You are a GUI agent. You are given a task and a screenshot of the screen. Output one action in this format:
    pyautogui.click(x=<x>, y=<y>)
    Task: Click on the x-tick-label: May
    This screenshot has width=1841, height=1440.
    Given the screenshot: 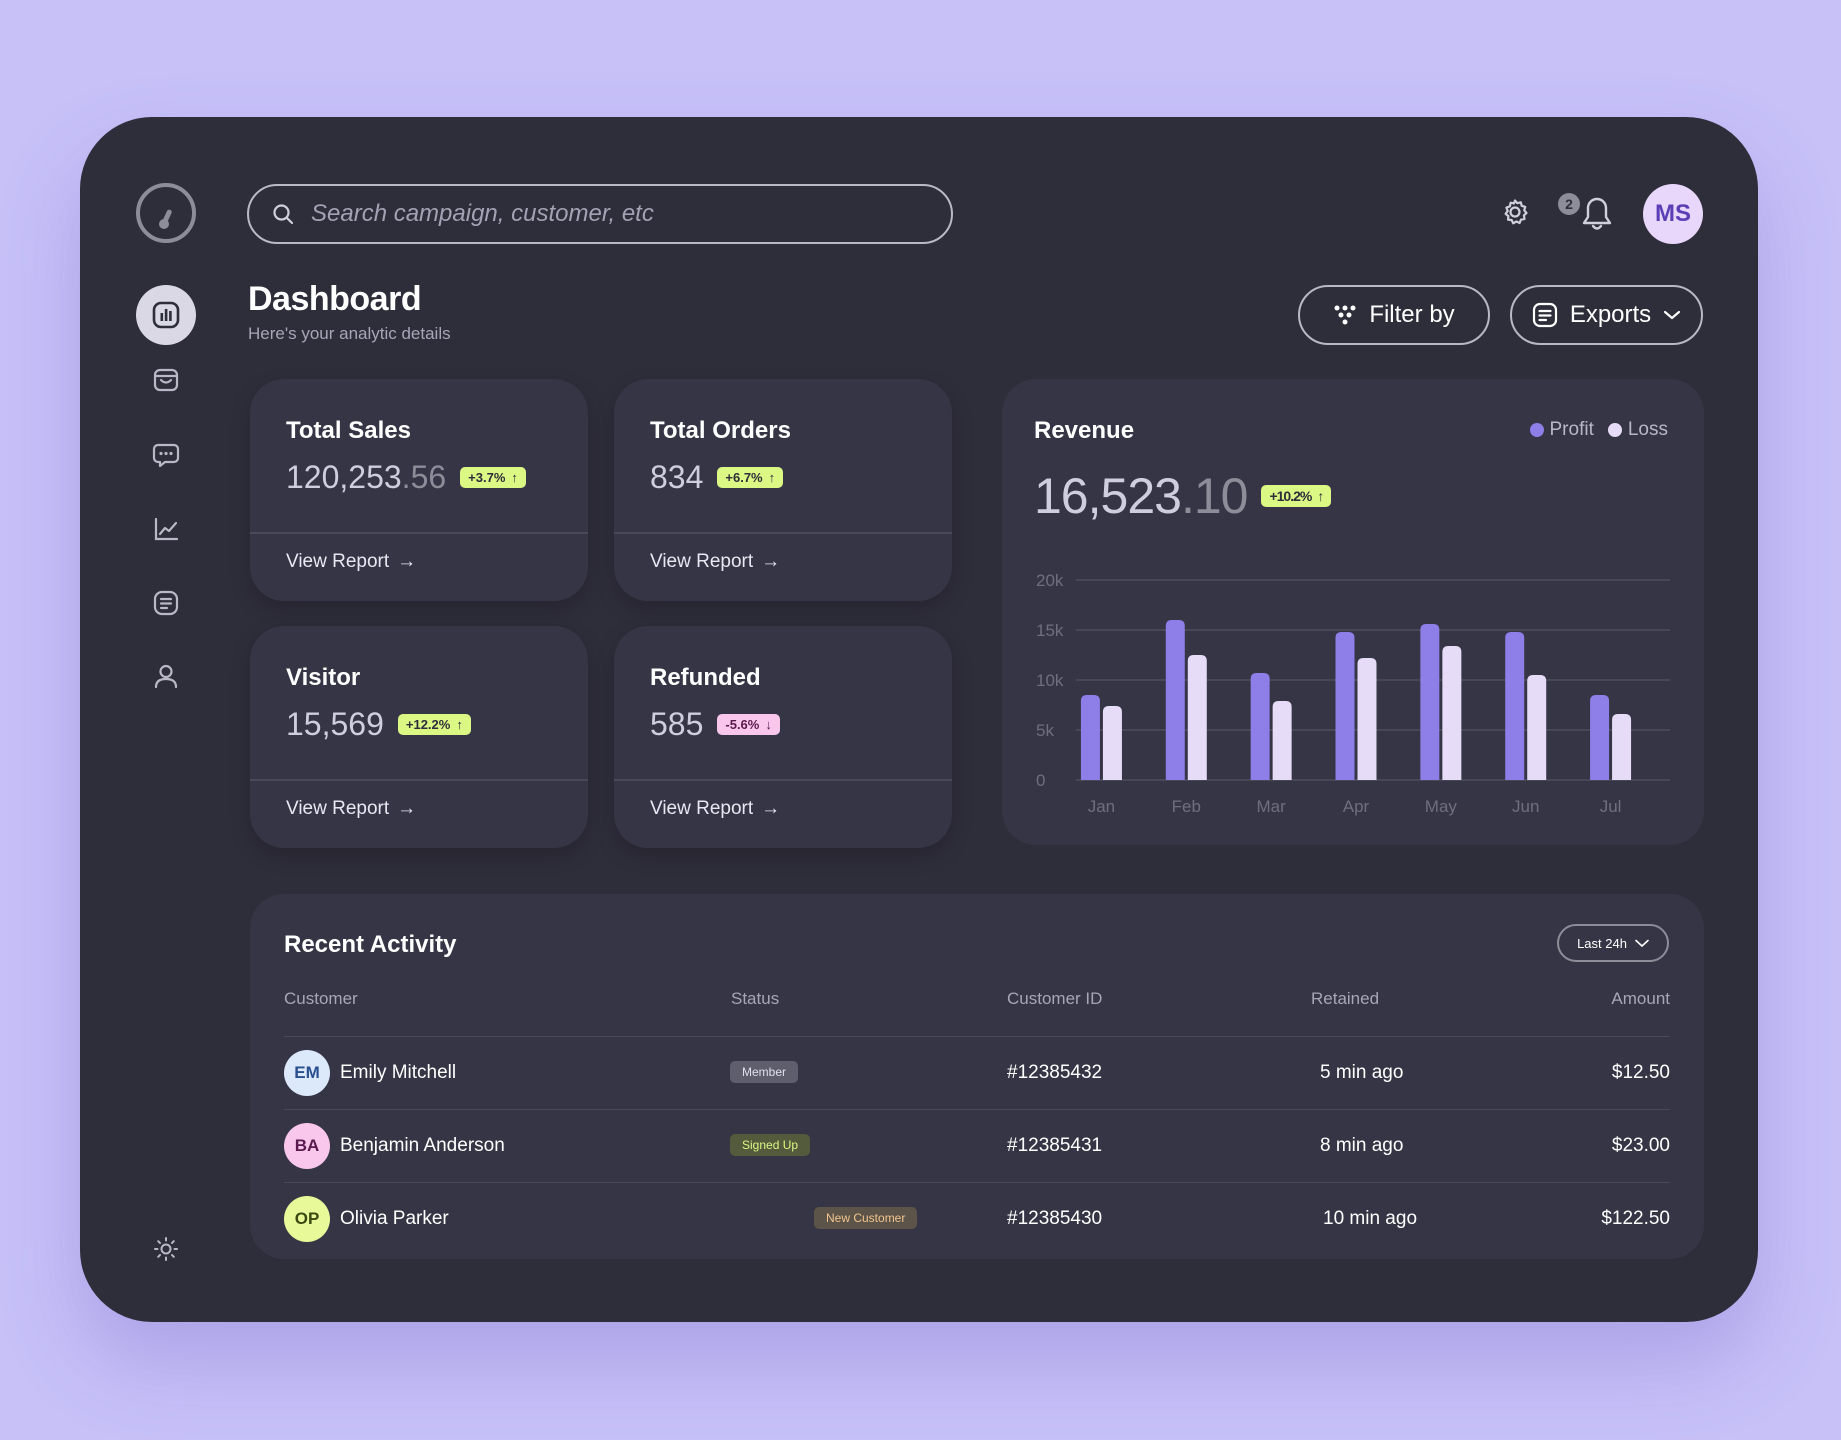 What is the action you would take?
    pyautogui.click(x=1441, y=806)
    